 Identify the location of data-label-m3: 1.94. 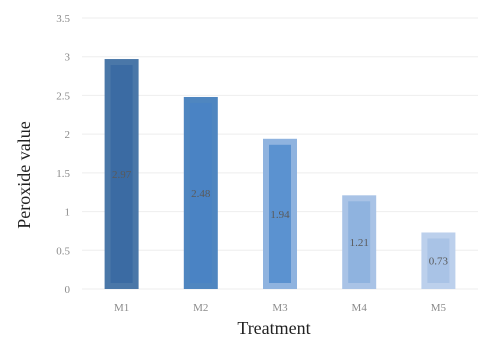
(280, 215).